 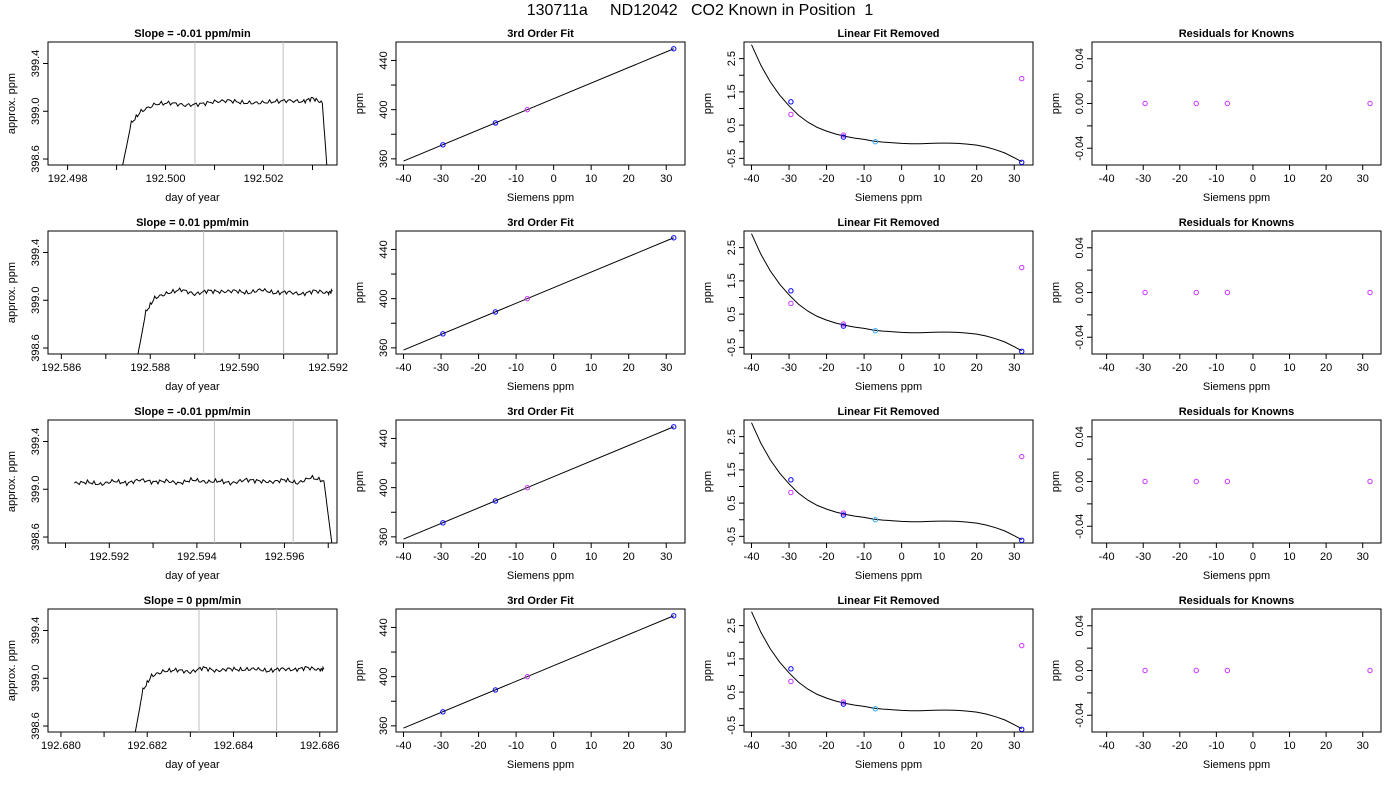 I want to click on x-axis-label: day of year, so click(x=192, y=765).